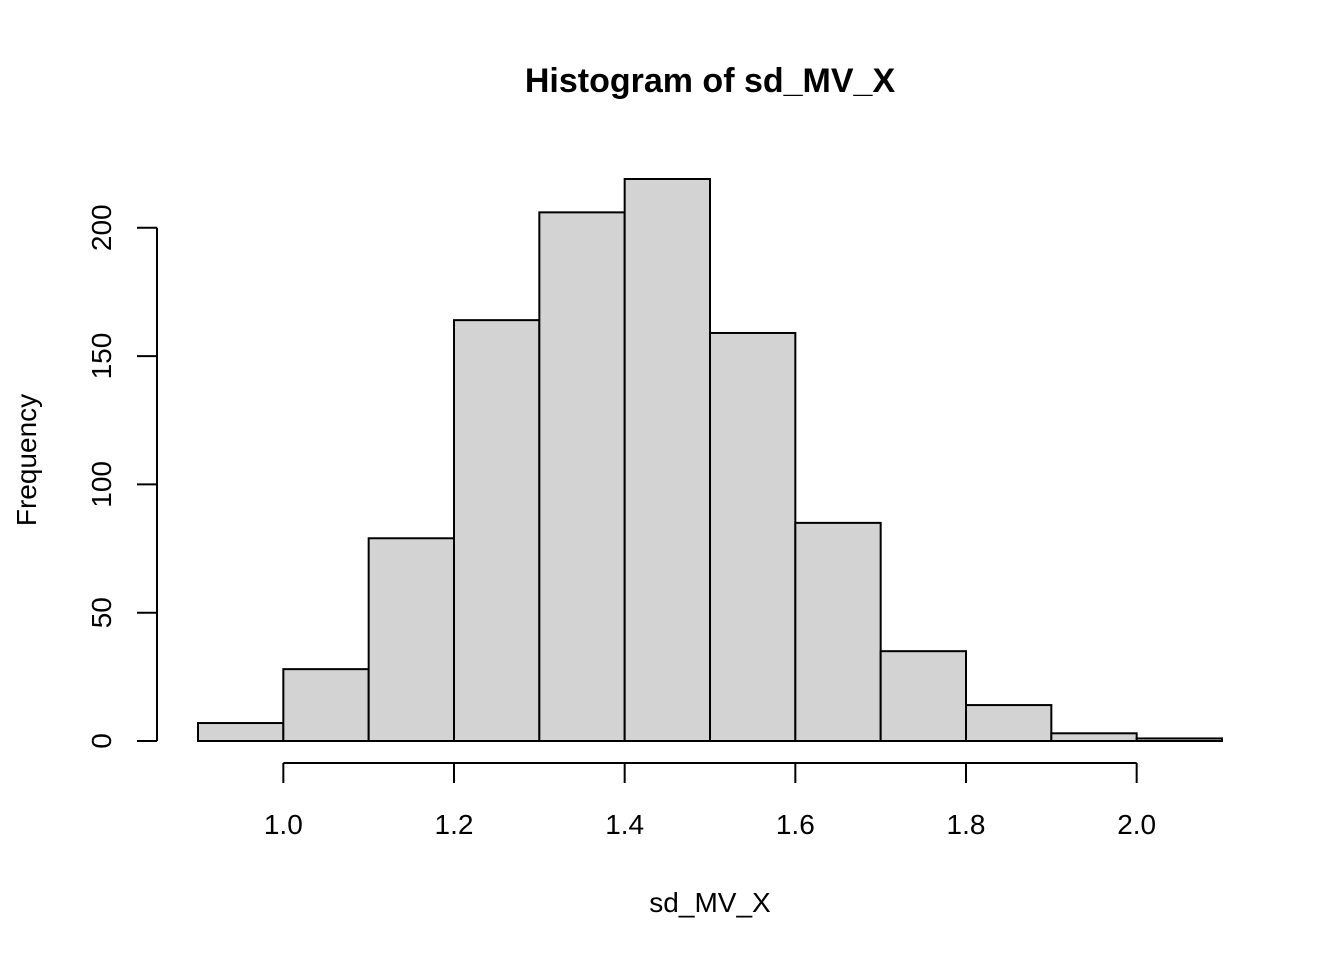  What do you see at coordinates (101, 612) in the screenshot?
I see `y-tick-label: 50` at bounding box center [101, 612].